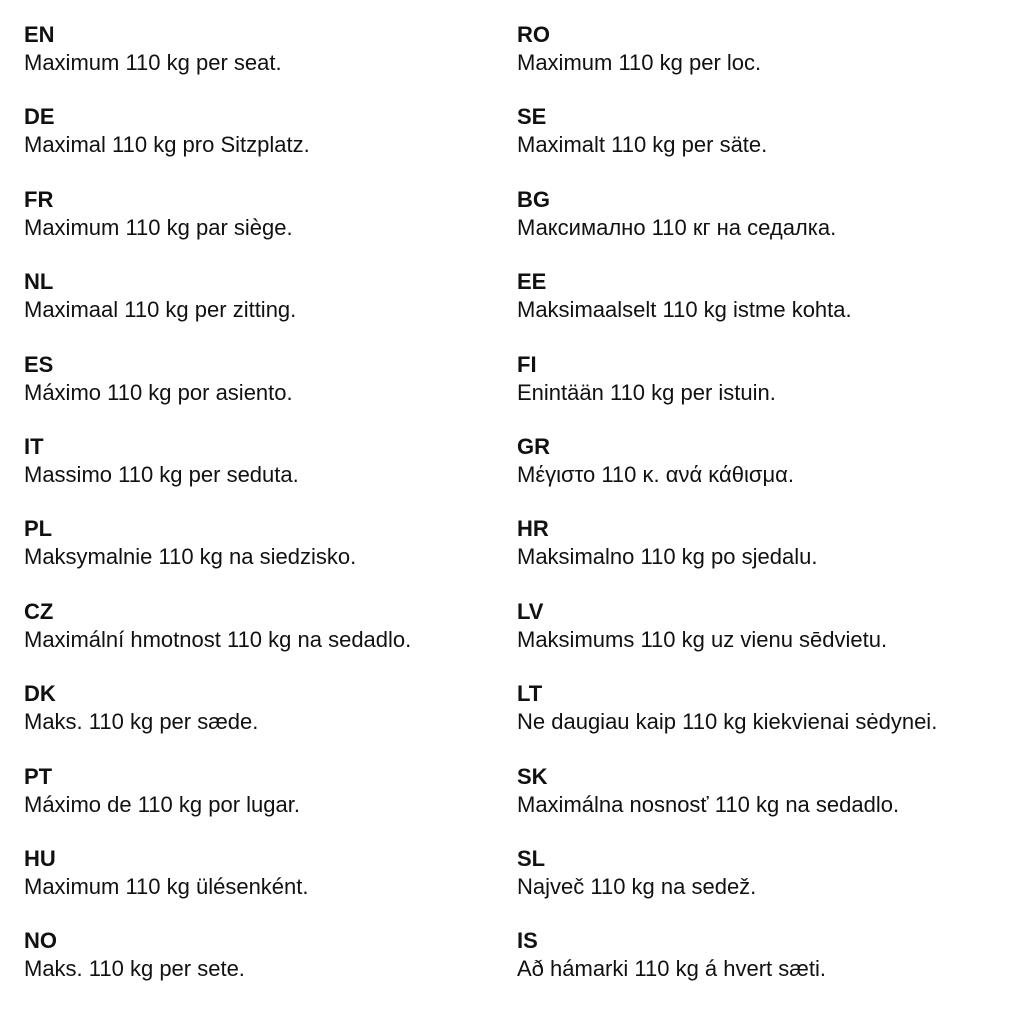 This screenshot has width=1024, height=1024. Describe the element at coordinates (39, 282) in the screenshot. I see `language-code: NL` at that location.